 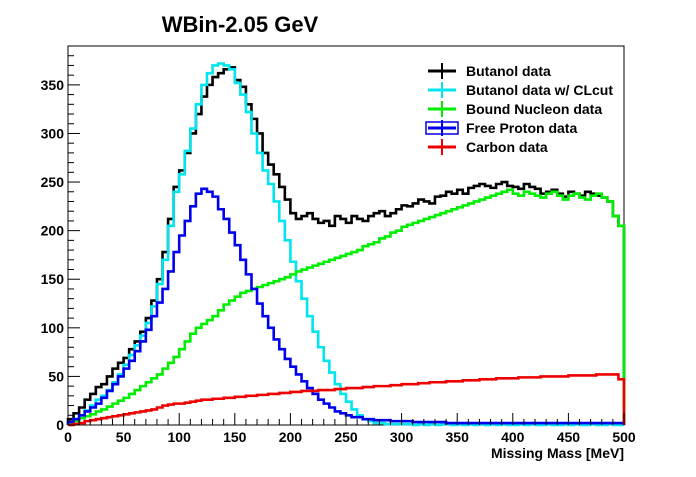 What do you see at coordinates (346, 437) in the screenshot?
I see `x-tick-label: 250` at bounding box center [346, 437].